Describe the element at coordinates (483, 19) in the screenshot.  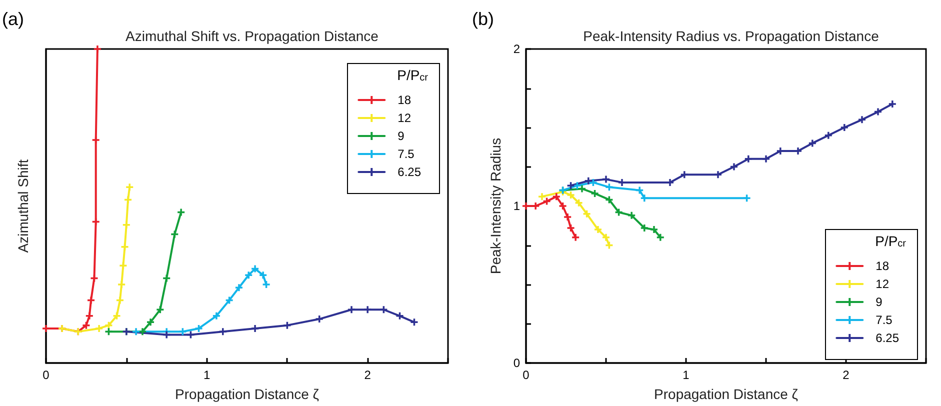
I see `text: (b)` at that location.